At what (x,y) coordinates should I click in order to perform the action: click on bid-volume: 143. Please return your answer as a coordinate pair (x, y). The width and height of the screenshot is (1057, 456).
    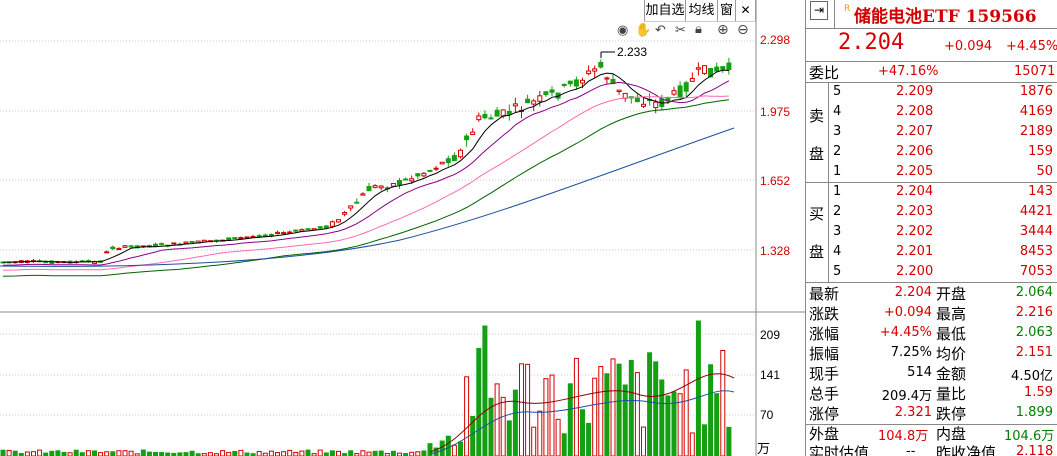
    Looking at the image, I should click on (1040, 191).